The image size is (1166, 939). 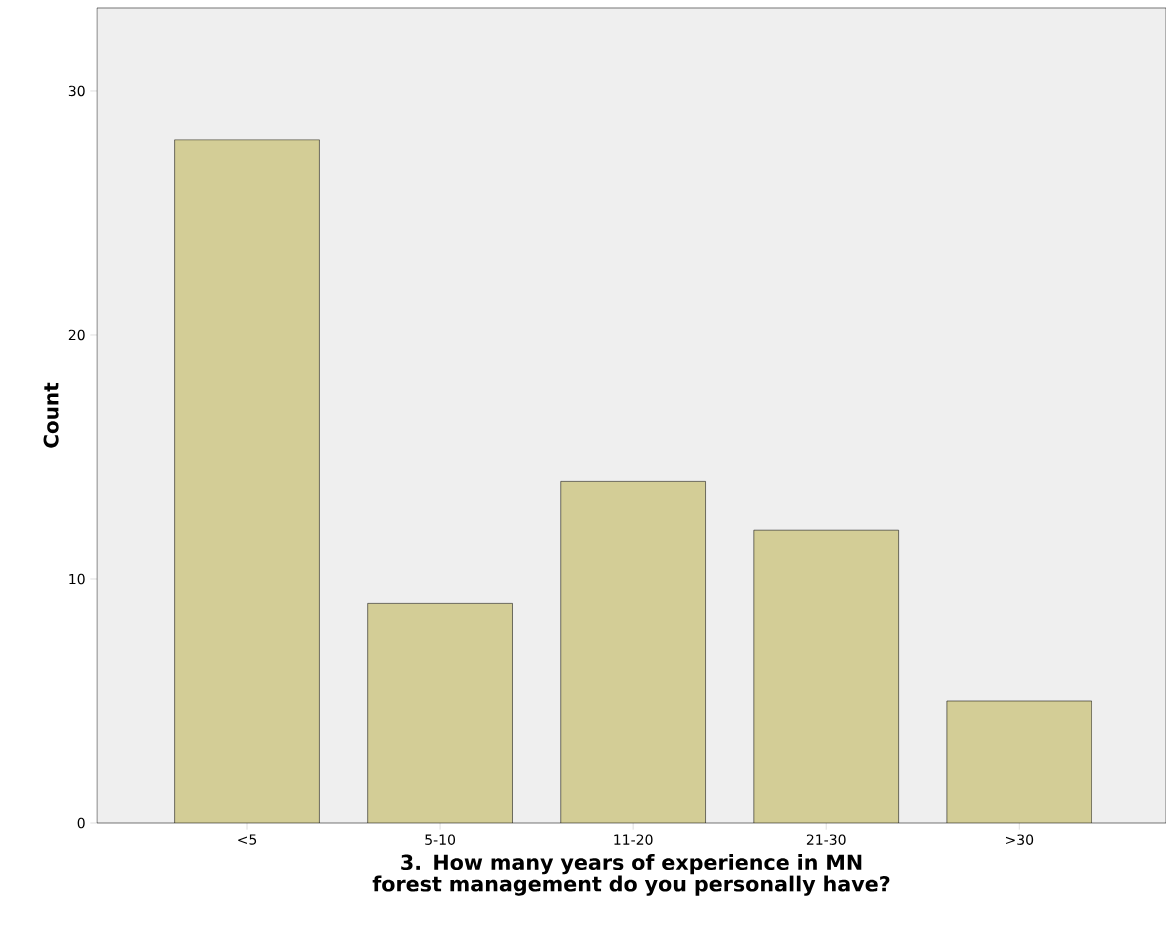 I want to click on x-tick-label: 21-30, so click(x=826, y=839).